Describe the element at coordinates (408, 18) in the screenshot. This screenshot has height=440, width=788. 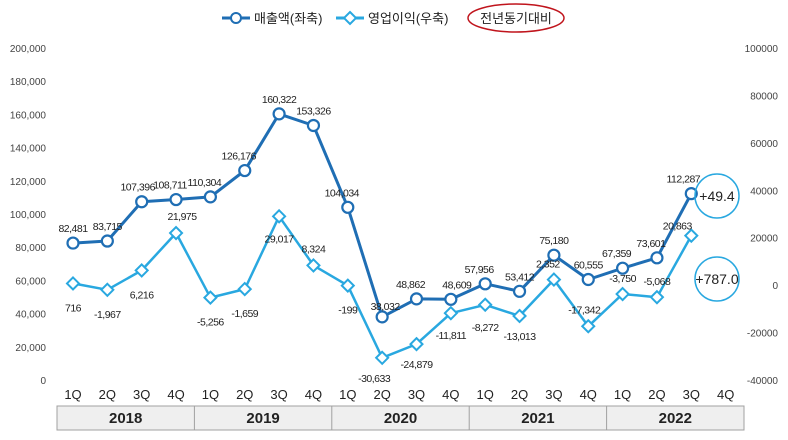
I see `legend-profit-label: 영업이익(우축)` at that location.